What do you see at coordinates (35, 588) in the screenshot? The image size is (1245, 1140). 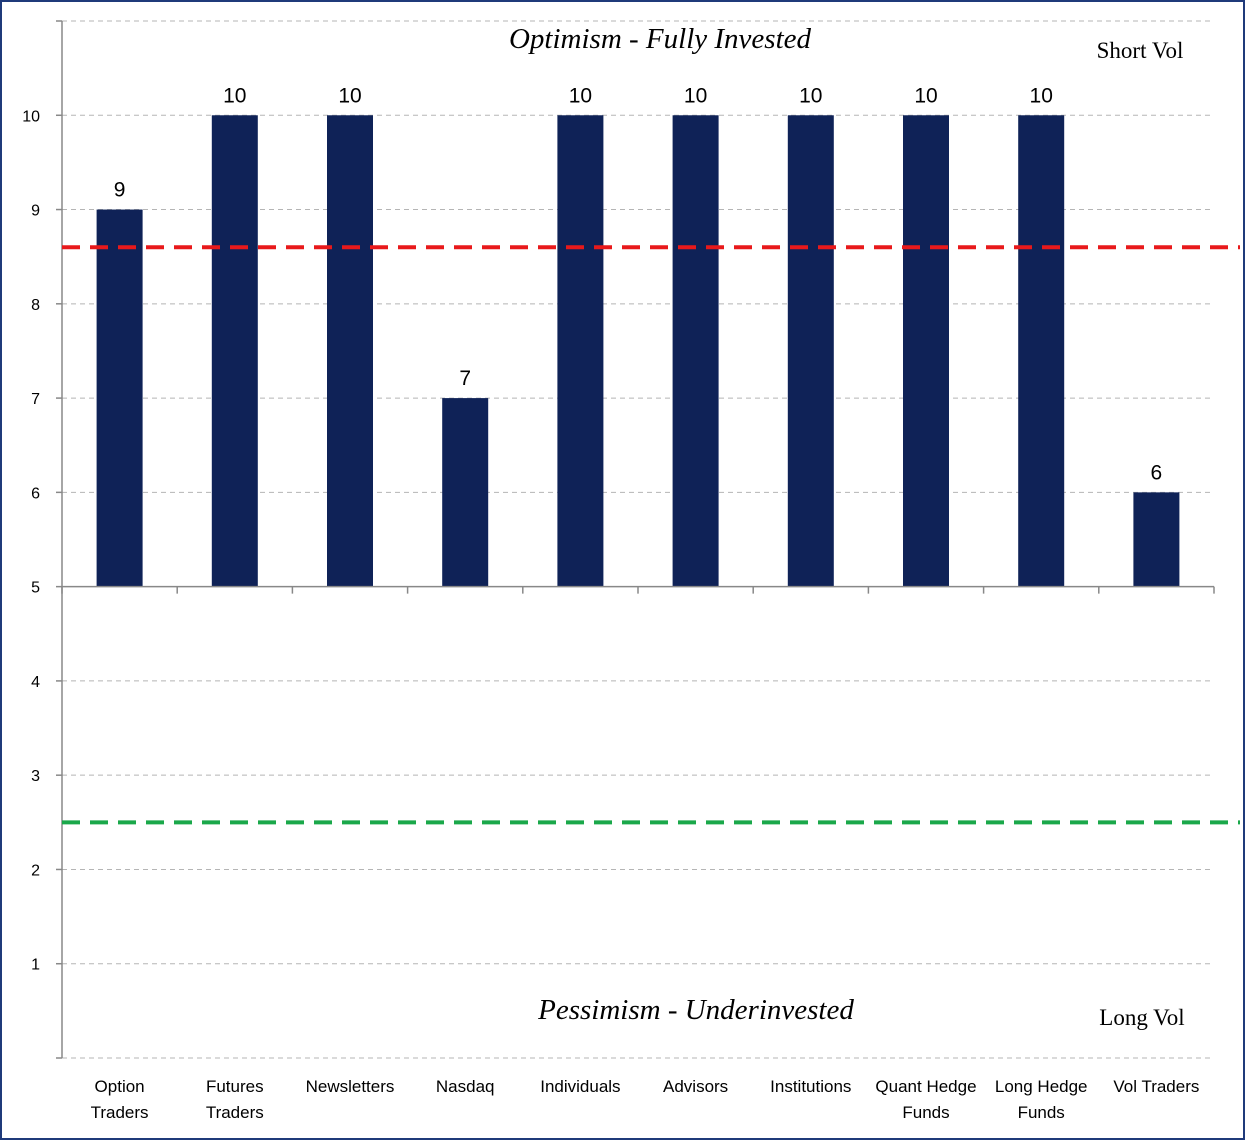 I see `y-tick-label: 5` at bounding box center [35, 588].